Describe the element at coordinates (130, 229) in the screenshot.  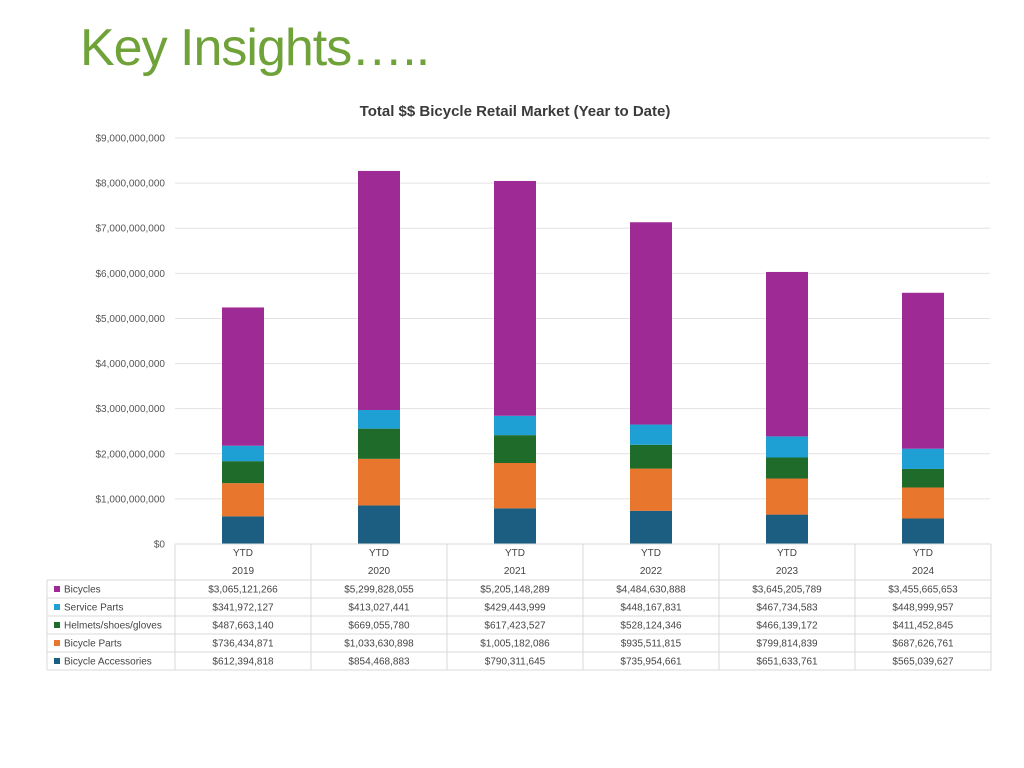
I see `y-tick-label: $7,000,000,000` at that location.